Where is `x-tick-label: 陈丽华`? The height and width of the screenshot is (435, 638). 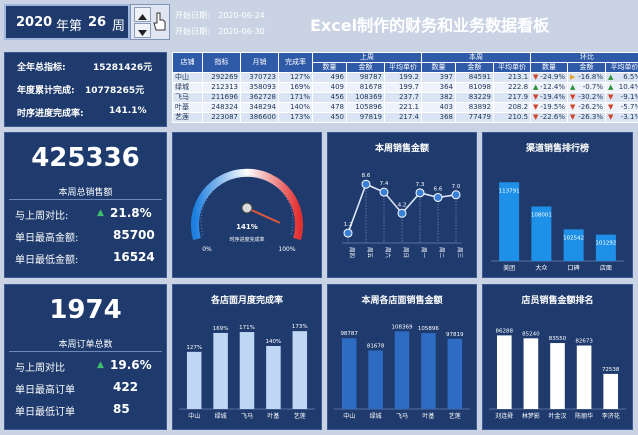
x-tick-label: 陈丽华 is located at coordinates (584, 416).